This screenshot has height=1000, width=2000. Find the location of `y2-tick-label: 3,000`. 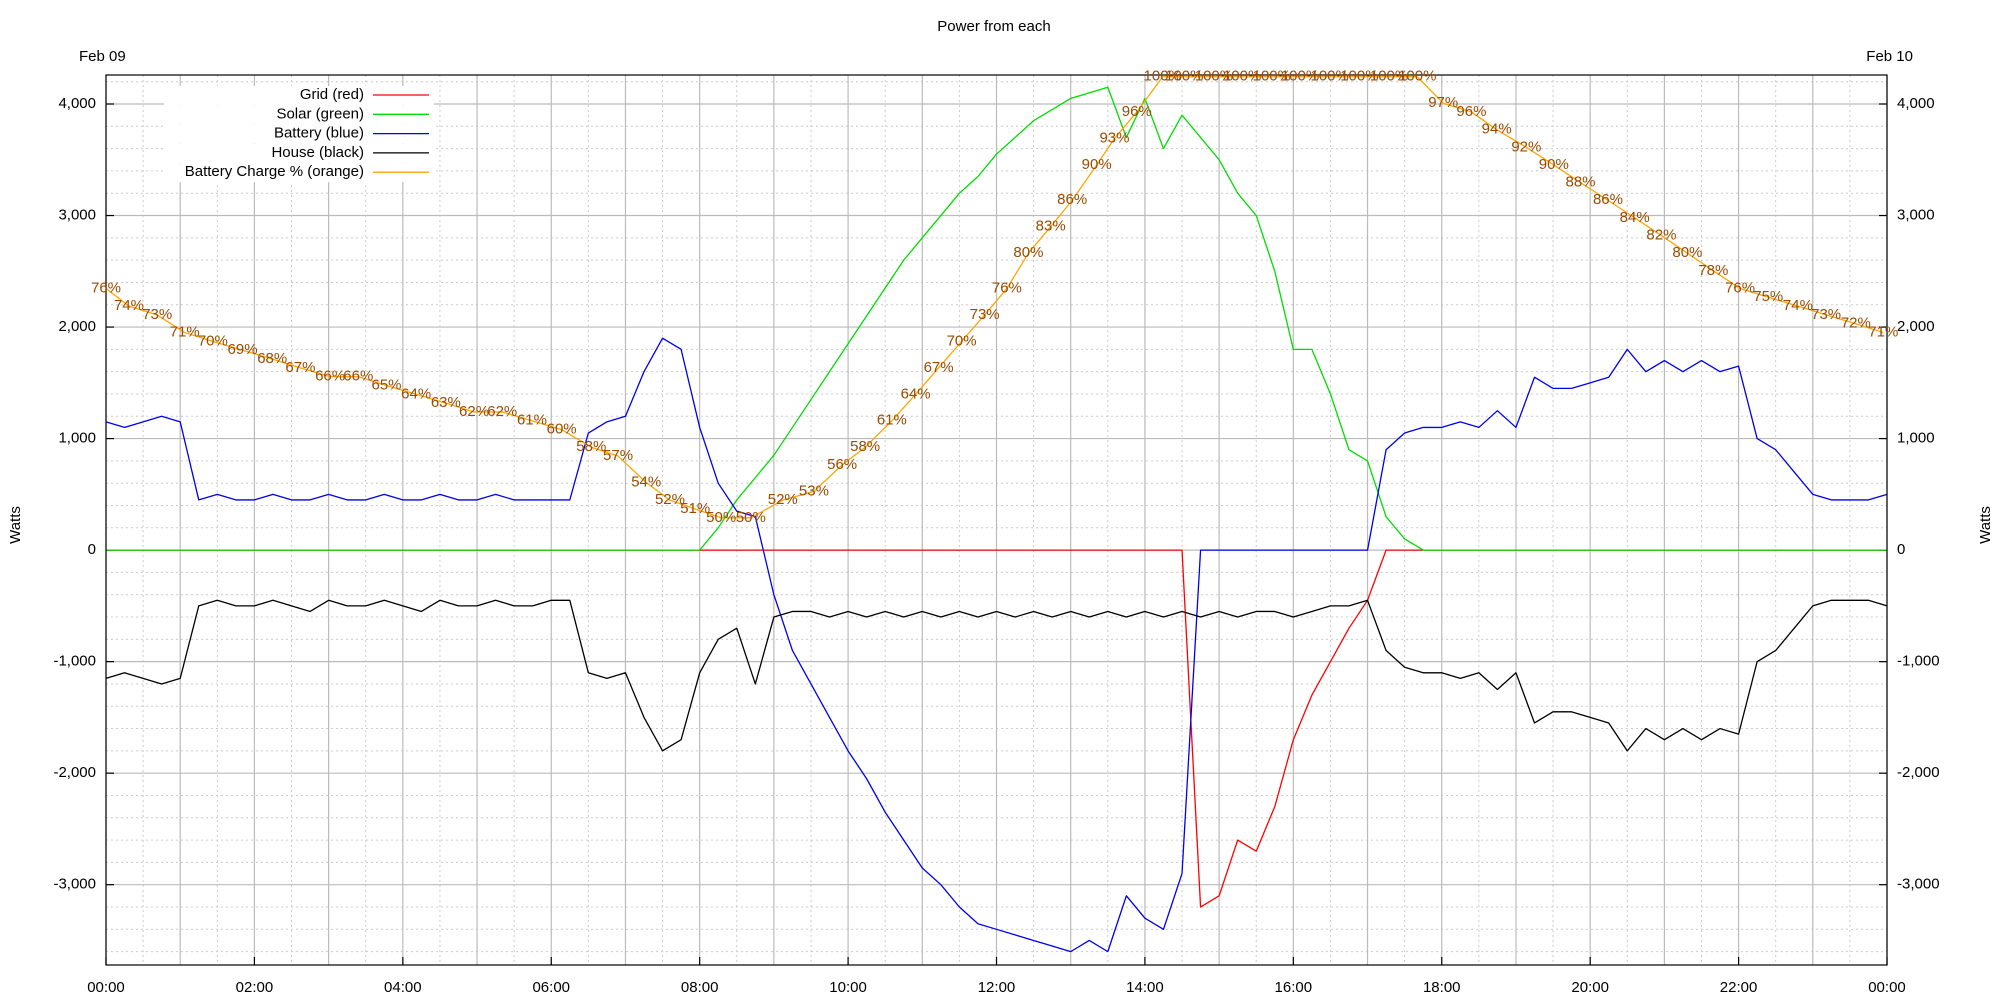

y2-tick-label: 3,000 is located at coordinates (1916, 214).